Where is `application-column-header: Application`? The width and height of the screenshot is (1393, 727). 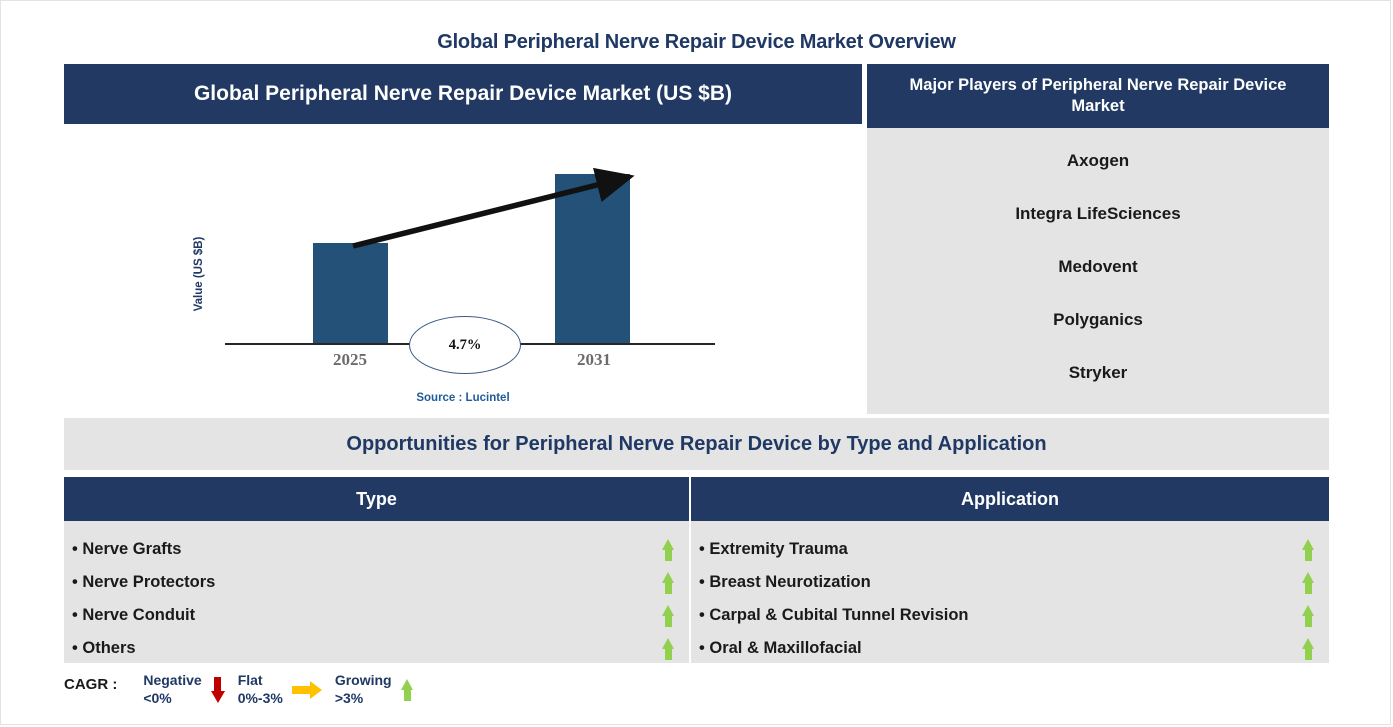
application-column-header: Application is located at coordinates (1010, 499).